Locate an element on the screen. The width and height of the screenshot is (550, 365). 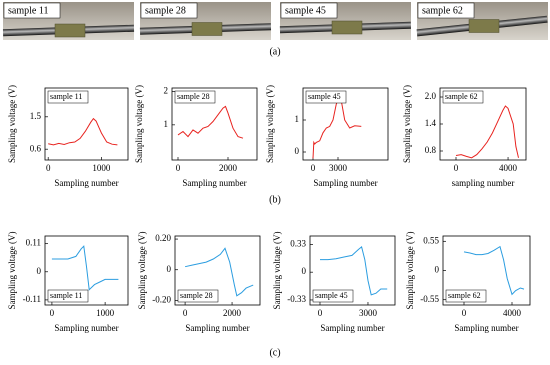
y-tick-label: 0.55 is located at coordinates (431, 240).